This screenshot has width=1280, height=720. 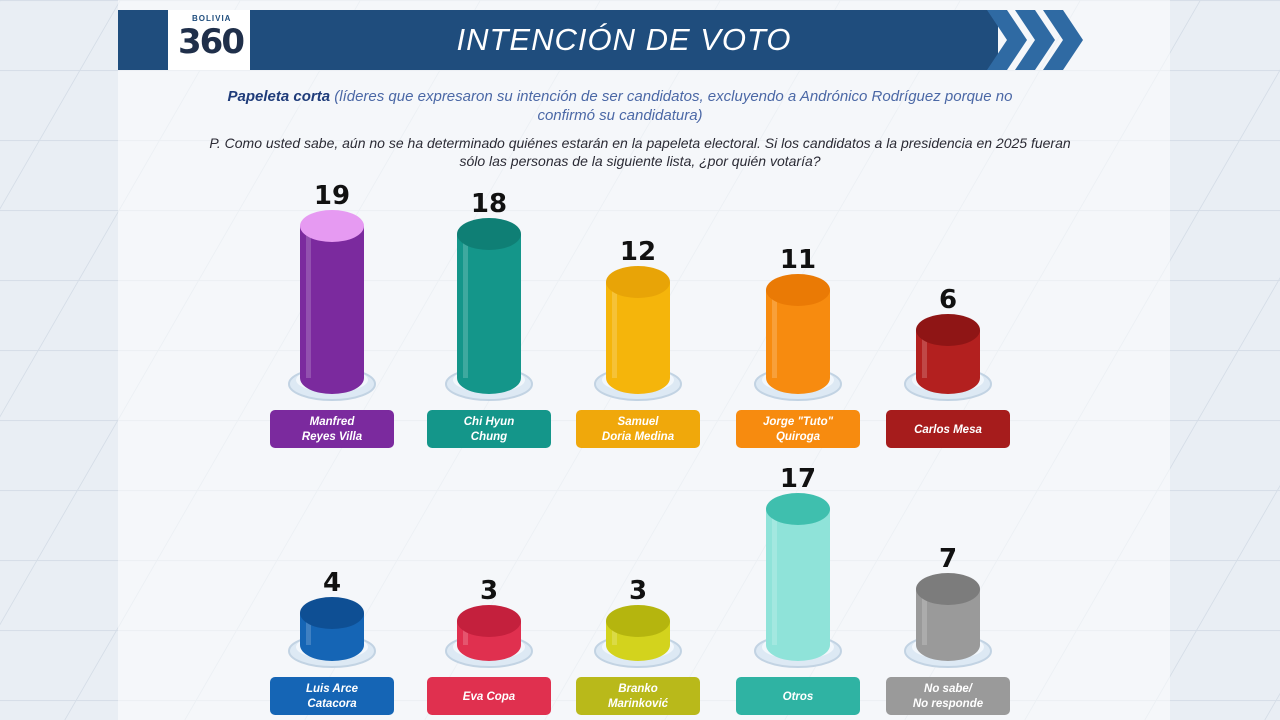 I want to click on data-label: 7, so click(x=948, y=559).